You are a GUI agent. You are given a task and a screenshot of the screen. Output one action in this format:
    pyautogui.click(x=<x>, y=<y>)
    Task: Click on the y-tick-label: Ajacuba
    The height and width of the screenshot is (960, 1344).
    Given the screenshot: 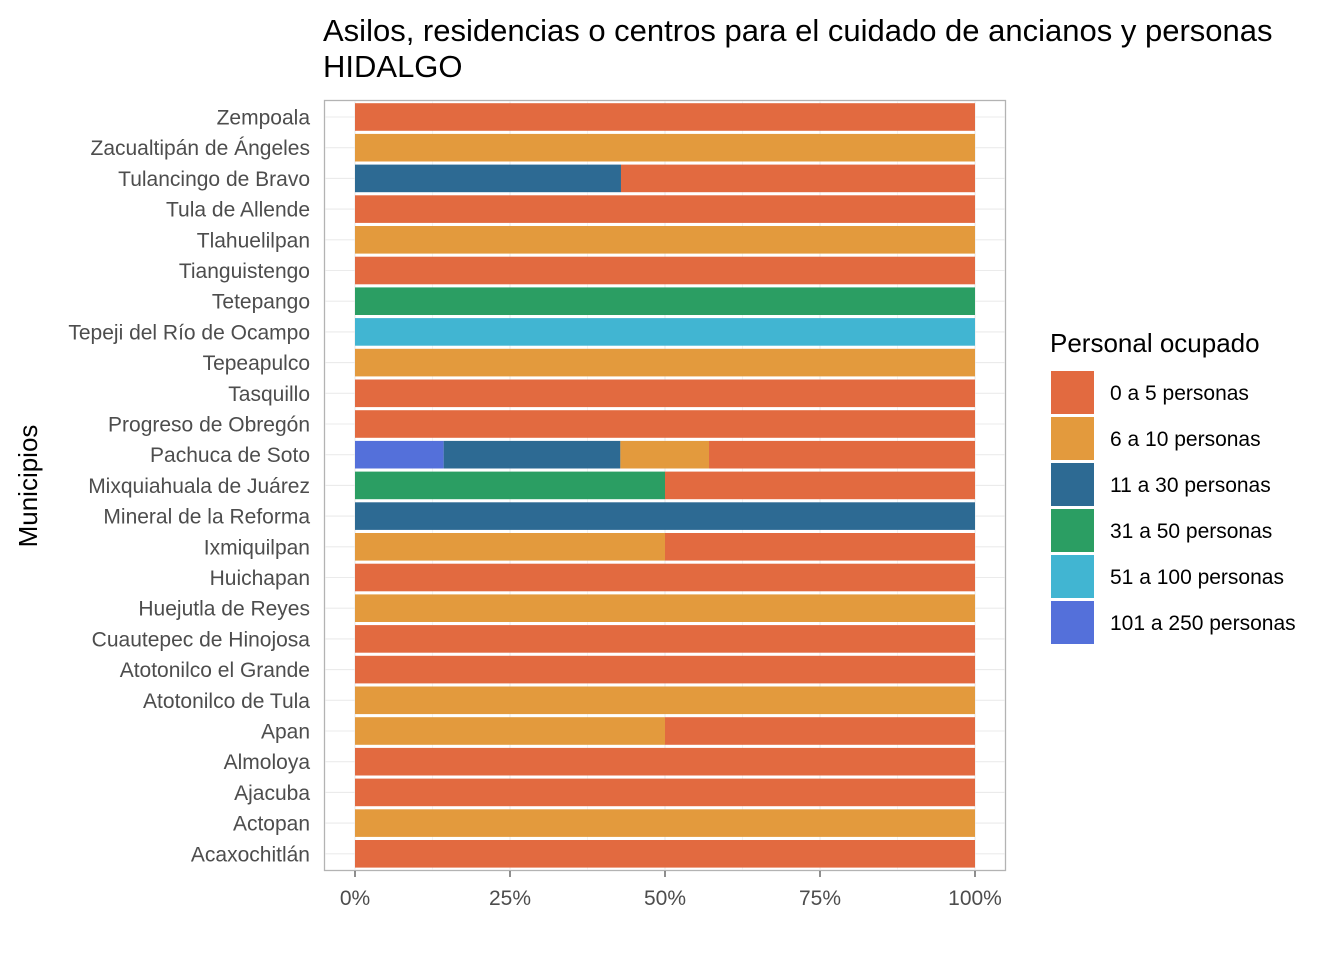 What is the action you would take?
    pyautogui.click(x=272, y=793)
    